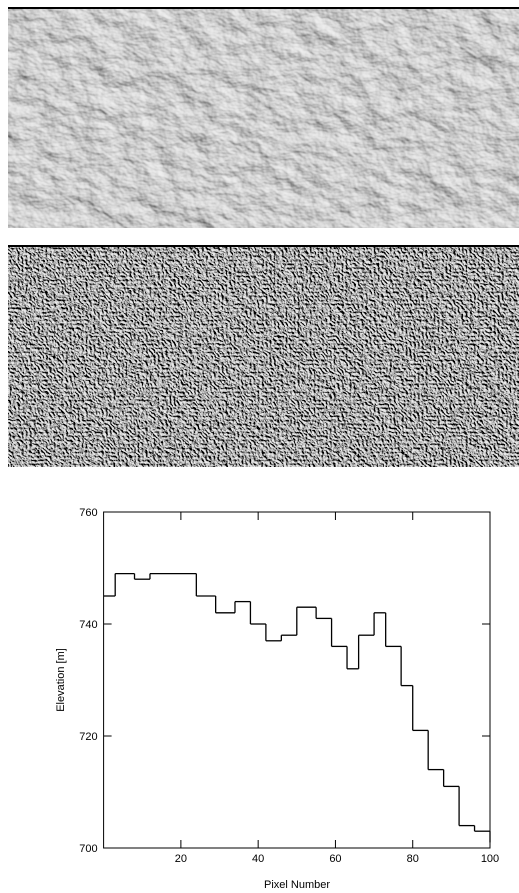 This screenshot has width=519, height=893. Describe the element at coordinates (335, 859) in the screenshot. I see `x-tick-label: 60` at that location.